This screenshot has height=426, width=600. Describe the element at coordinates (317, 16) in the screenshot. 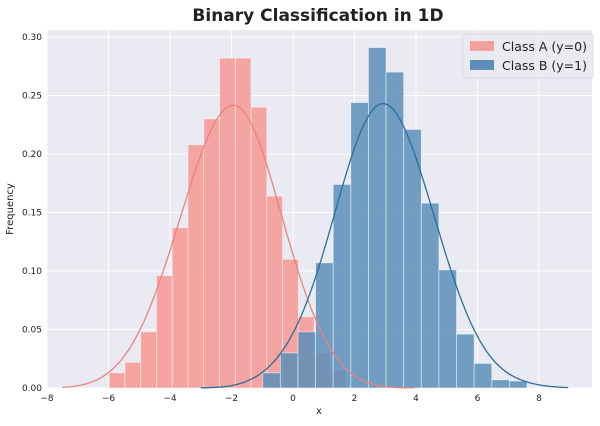

I see `chart-title: Binary Classification in 1D` at that location.